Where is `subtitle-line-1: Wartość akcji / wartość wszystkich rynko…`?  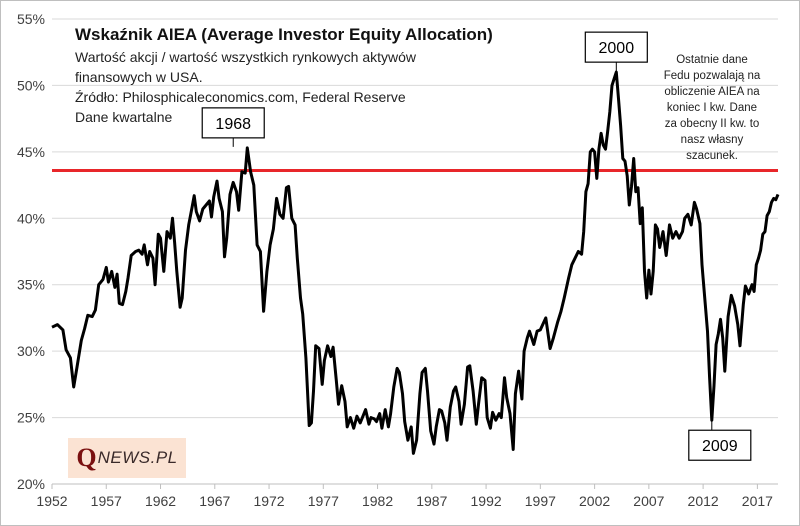
subtitle-line-1: Wartość akcji / wartość wszystkich rynko… is located at coordinates (246, 57).